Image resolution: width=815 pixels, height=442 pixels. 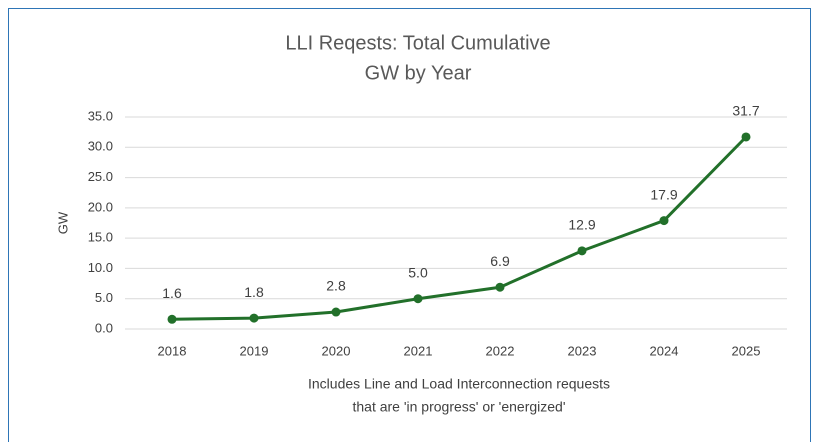 I want to click on data-label: 31.7, so click(x=745, y=111).